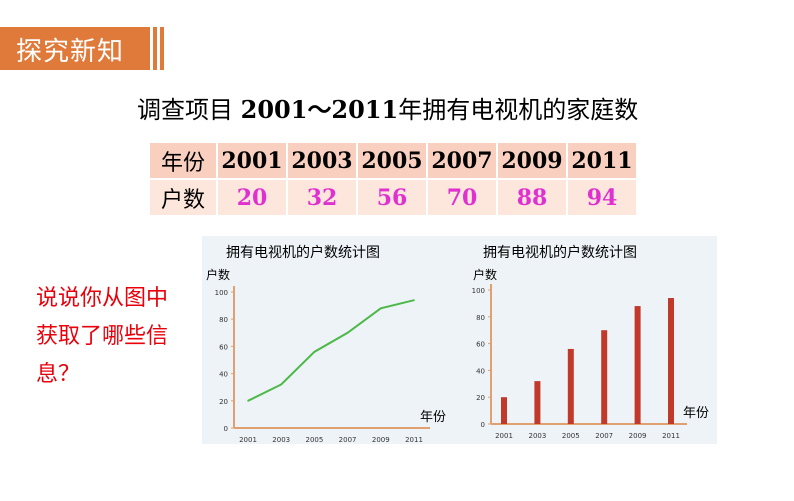  Describe the element at coordinates (322, 197) in the screenshot. I see `table-cell-count: 32` at that location.